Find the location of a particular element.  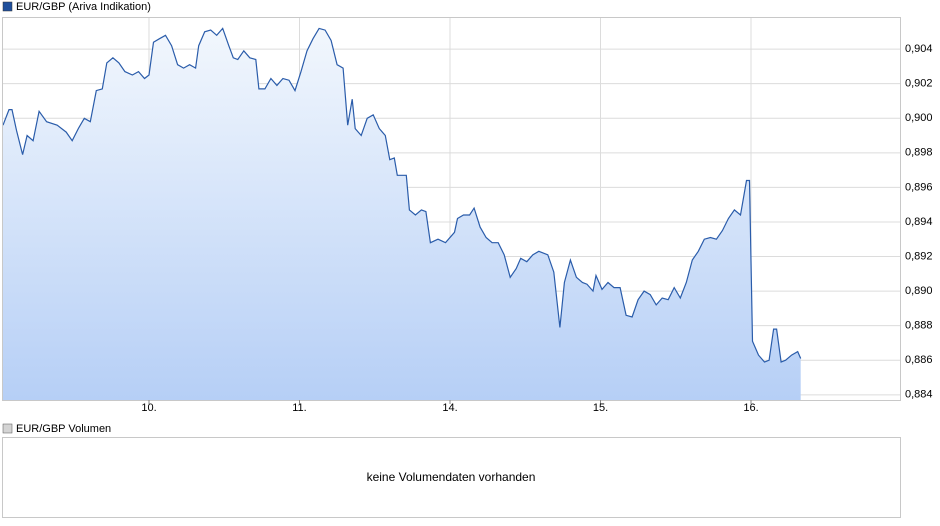

y-tick-label: 0,890 is located at coordinates (919, 291).